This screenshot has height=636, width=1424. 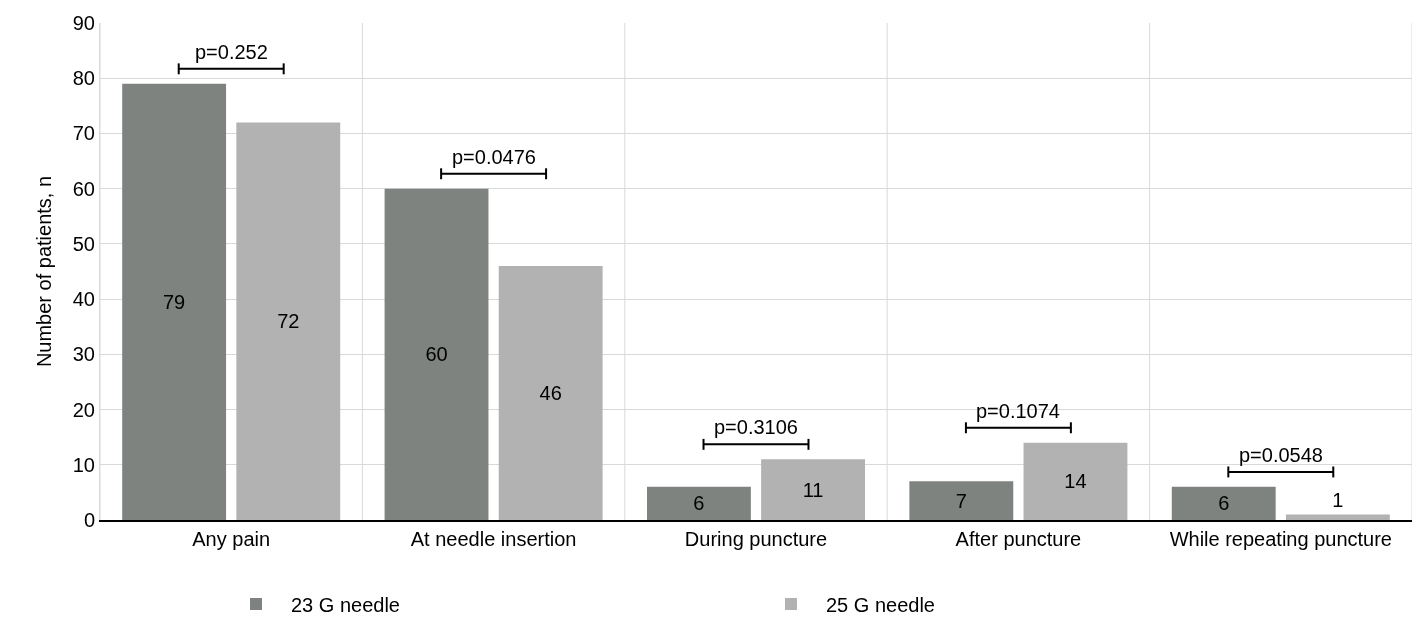 What do you see at coordinates (83, 354) in the screenshot?
I see `y-tick-label: 30` at bounding box center [83, 354].